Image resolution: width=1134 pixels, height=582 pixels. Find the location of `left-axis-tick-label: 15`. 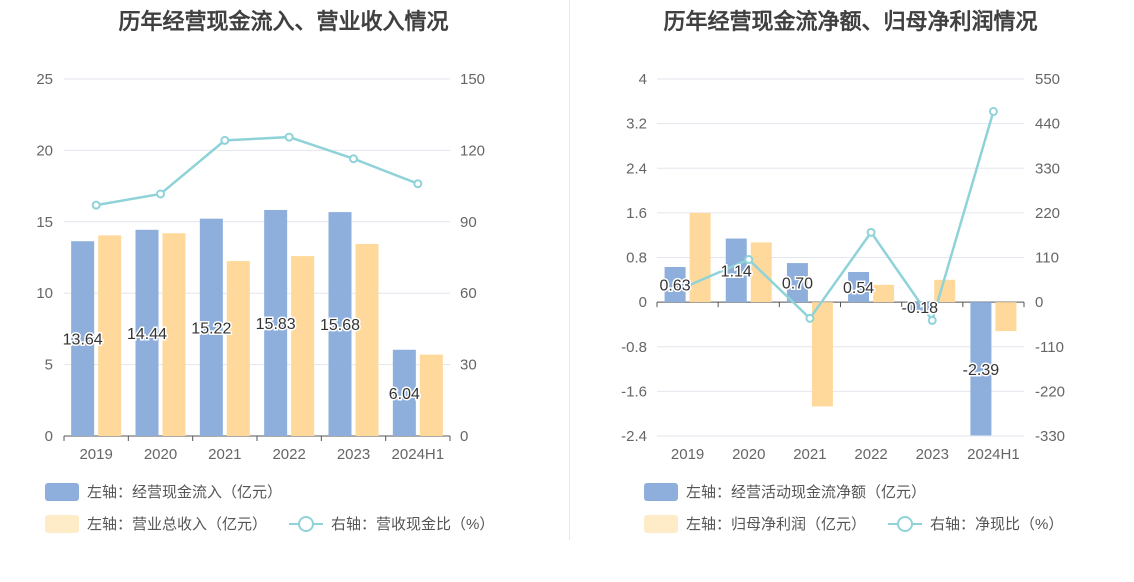

left-axis-tick-label: 15 is located at coordinates (44, 222).